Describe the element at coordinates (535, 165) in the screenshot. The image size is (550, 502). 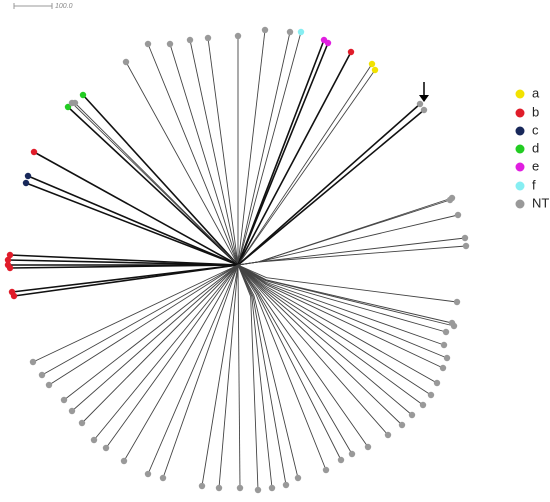
I see `legend-label: e` at that location.